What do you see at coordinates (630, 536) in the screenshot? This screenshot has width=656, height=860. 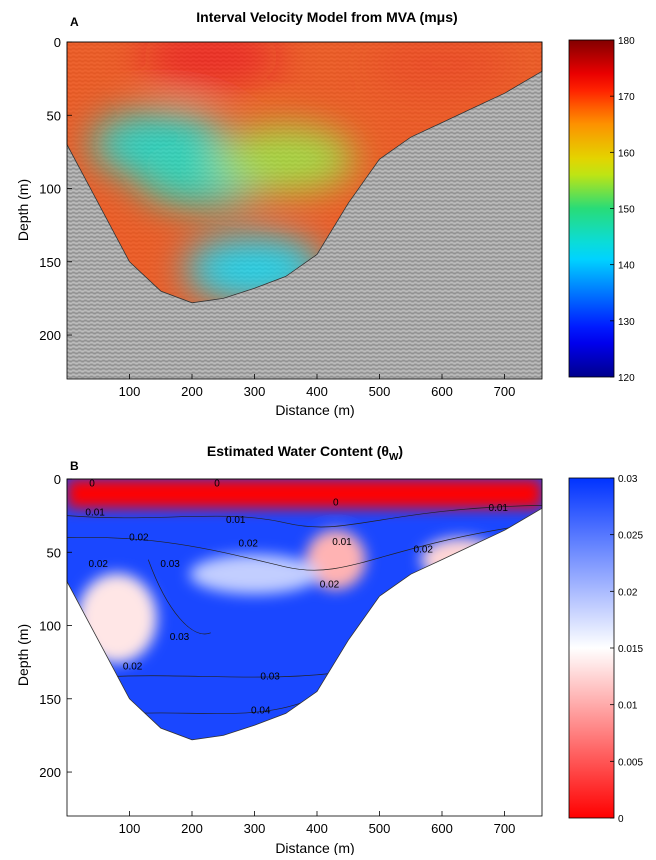 I see `colorbar-tick-label: 0.025` at bounding box center [630, 536].